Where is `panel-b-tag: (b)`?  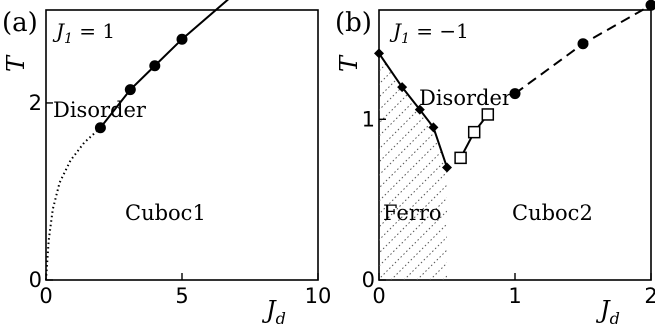
panel-b-tag: (b) is located at coordinates (353, 23).